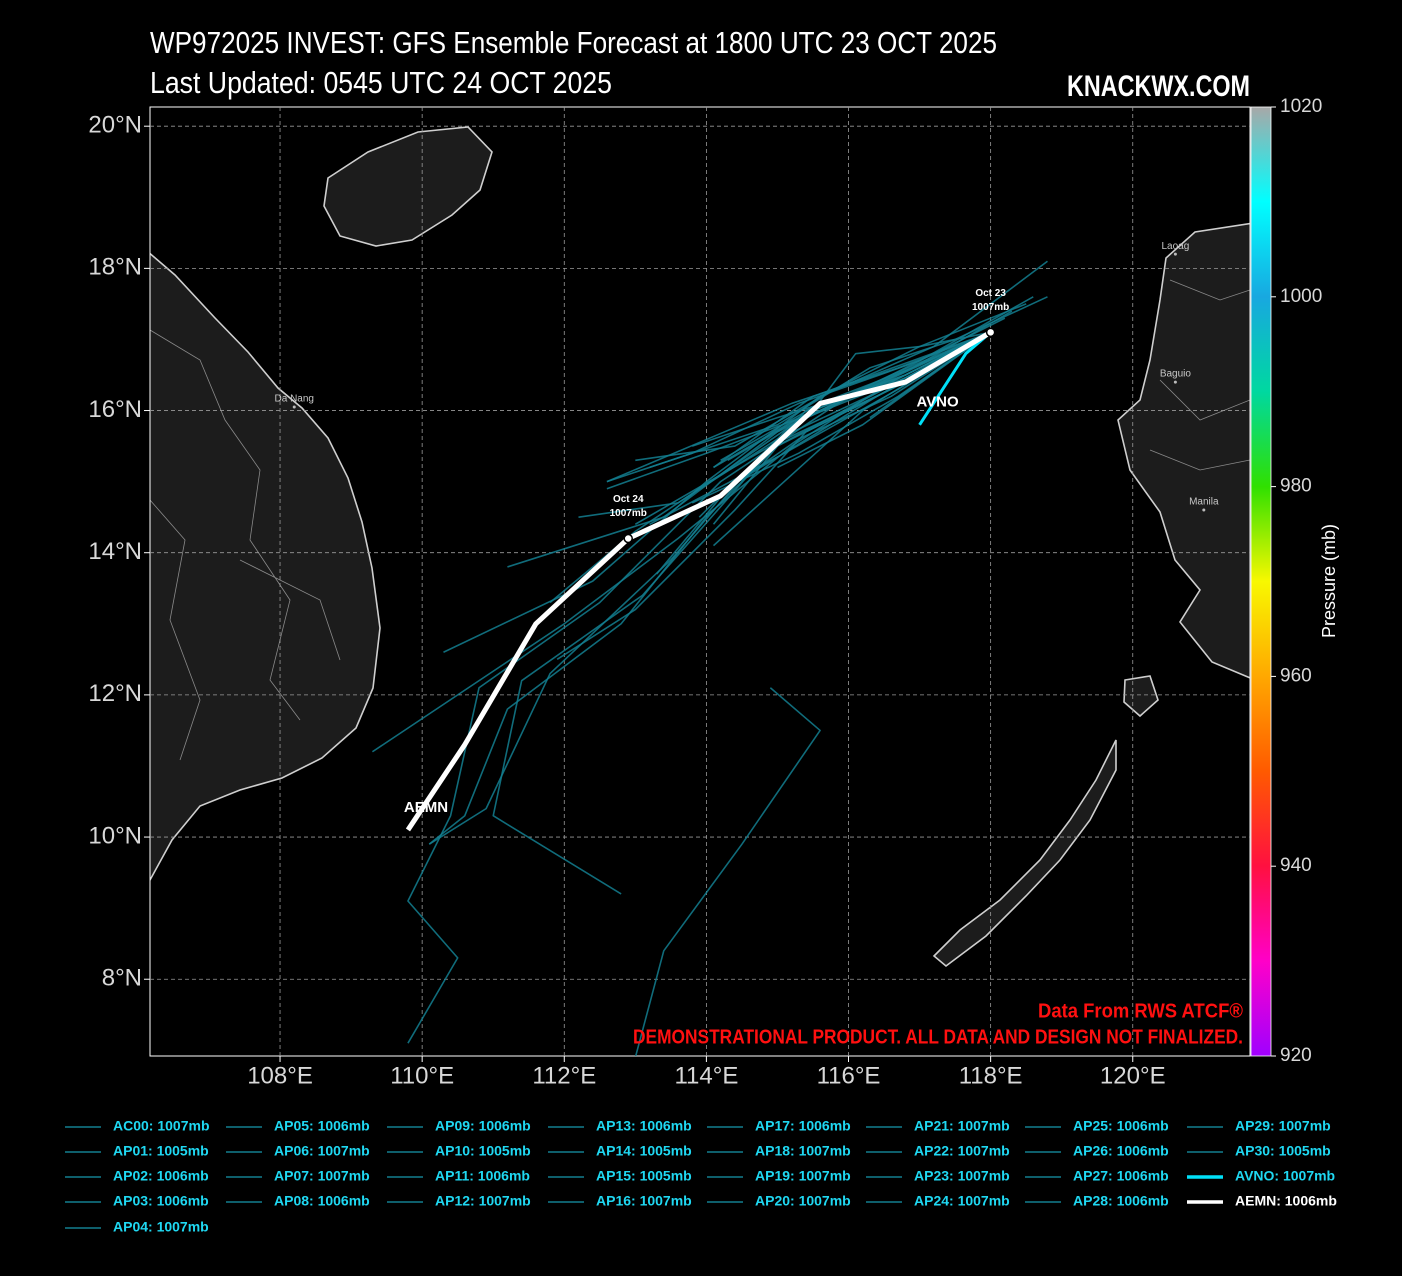 The width and height of the screenshot is (1402, 1276). What do you see at coordinates (115, 693) in the screenshot?
I see `y-tick-label: 12°N` at bounding box center [115, 693].